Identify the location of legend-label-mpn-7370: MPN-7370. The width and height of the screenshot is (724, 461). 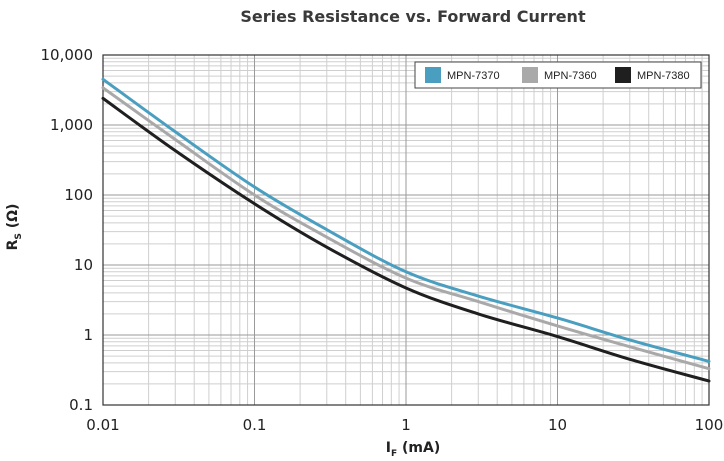
(473, 76).